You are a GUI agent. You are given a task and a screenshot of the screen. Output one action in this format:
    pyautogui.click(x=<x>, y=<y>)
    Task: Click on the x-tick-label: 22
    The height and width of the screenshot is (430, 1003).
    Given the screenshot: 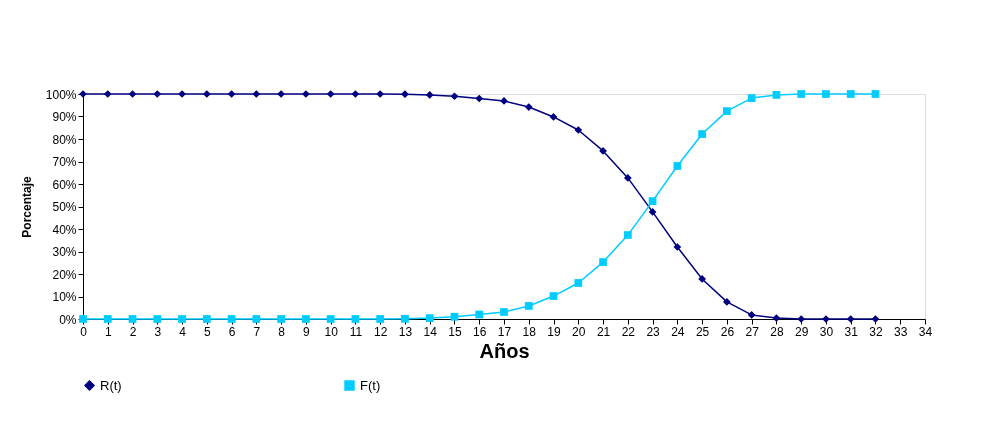 What is the action you would take?
    pyautogui.click(x=628, y=331)
    